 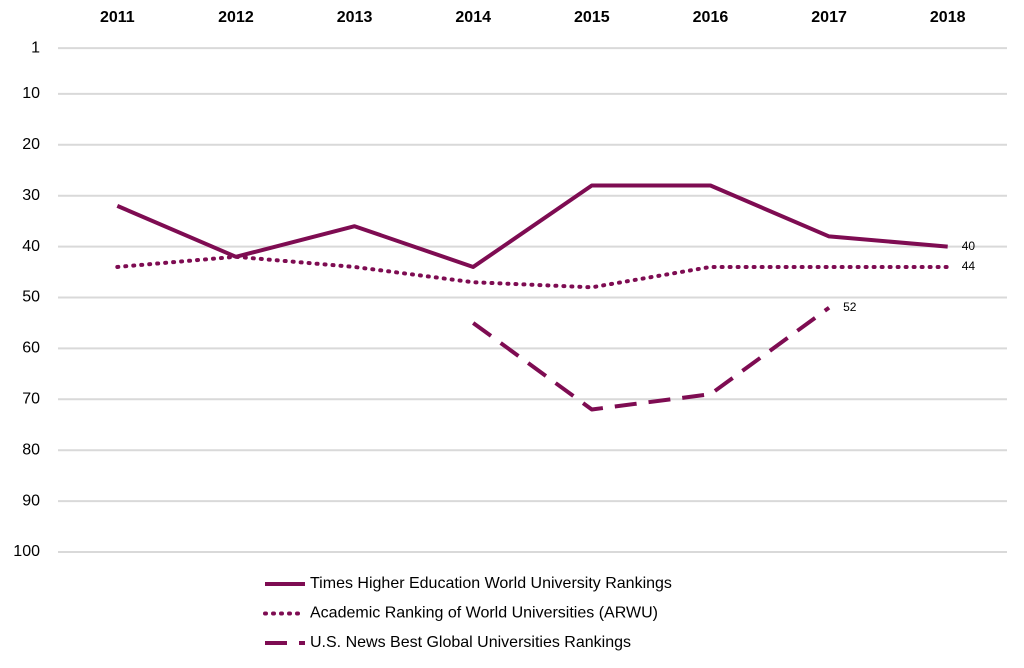 I want to click on x-tick-label: 2017, so click(x=829, y=17).